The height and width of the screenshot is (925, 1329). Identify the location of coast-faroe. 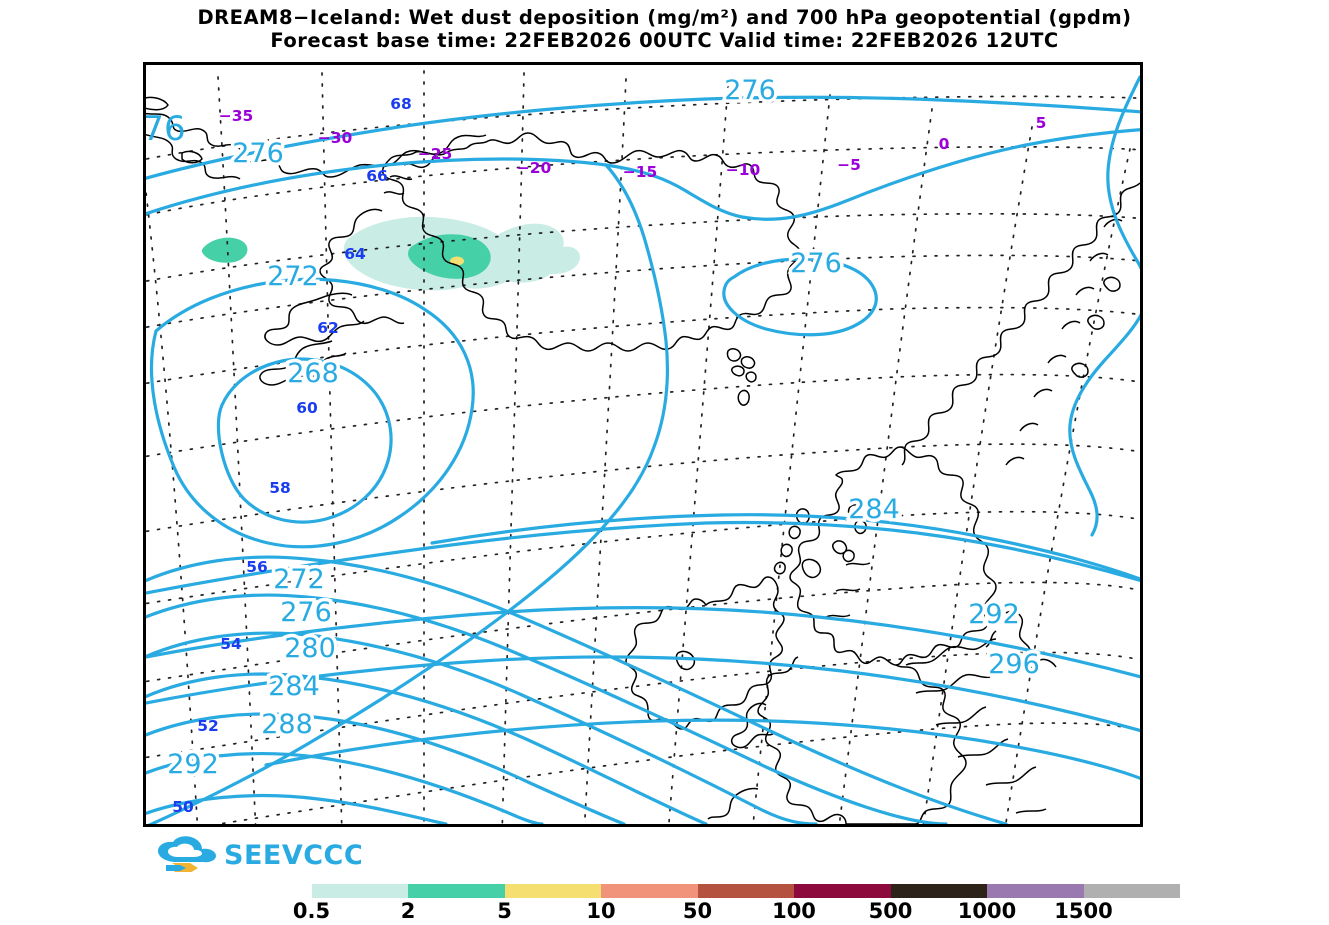
(741, 365).